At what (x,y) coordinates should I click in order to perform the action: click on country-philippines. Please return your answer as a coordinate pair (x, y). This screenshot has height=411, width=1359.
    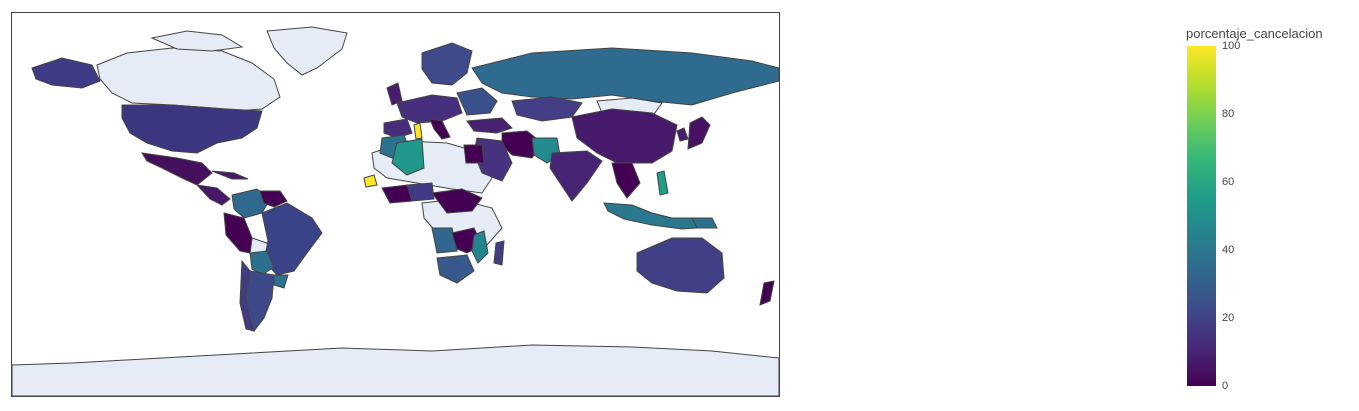
    Looking at the image, I should click on (662, 183).